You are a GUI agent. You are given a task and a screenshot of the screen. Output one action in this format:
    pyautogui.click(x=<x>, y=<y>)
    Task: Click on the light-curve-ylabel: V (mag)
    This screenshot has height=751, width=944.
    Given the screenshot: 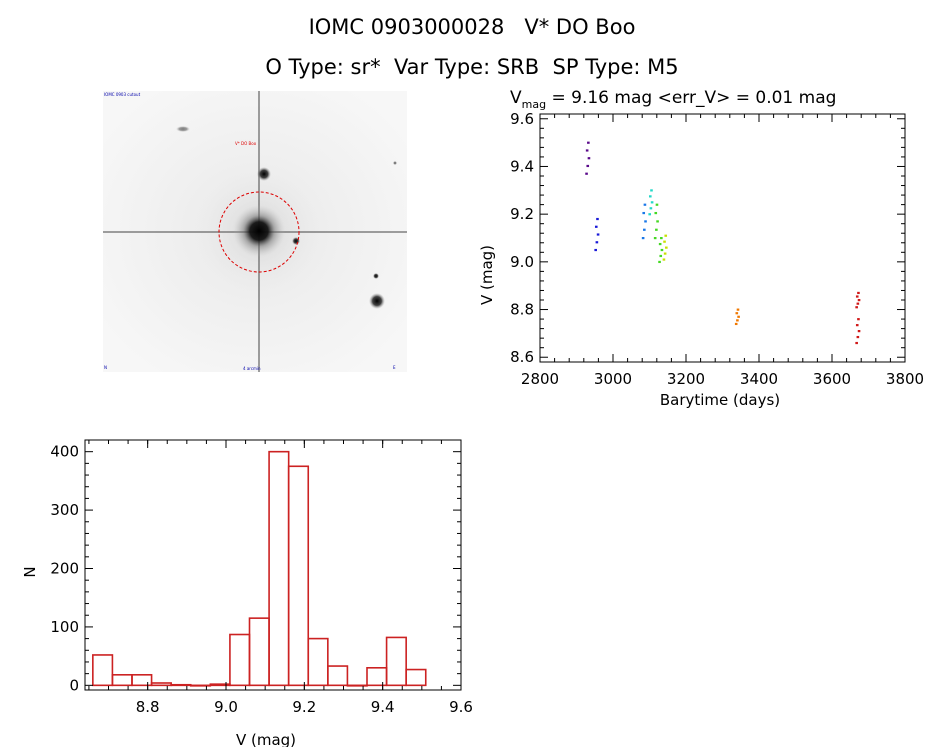 What is the action you would take?
    pyautogui.click(x=487, y=275)
    